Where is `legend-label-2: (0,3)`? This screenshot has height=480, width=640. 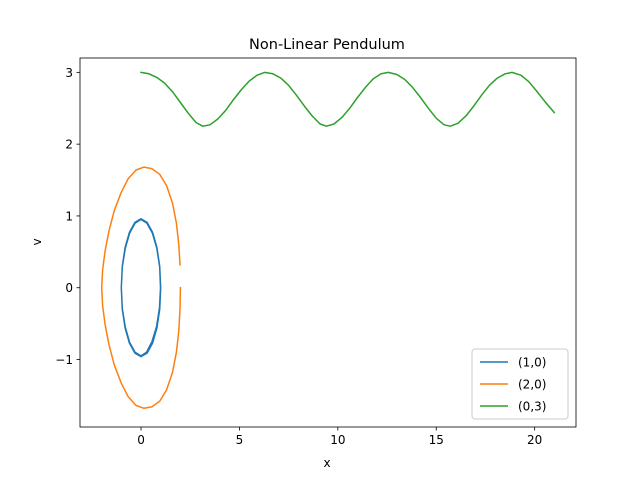
legend-label-2: (0,3) is located at coordinates (532, 407).